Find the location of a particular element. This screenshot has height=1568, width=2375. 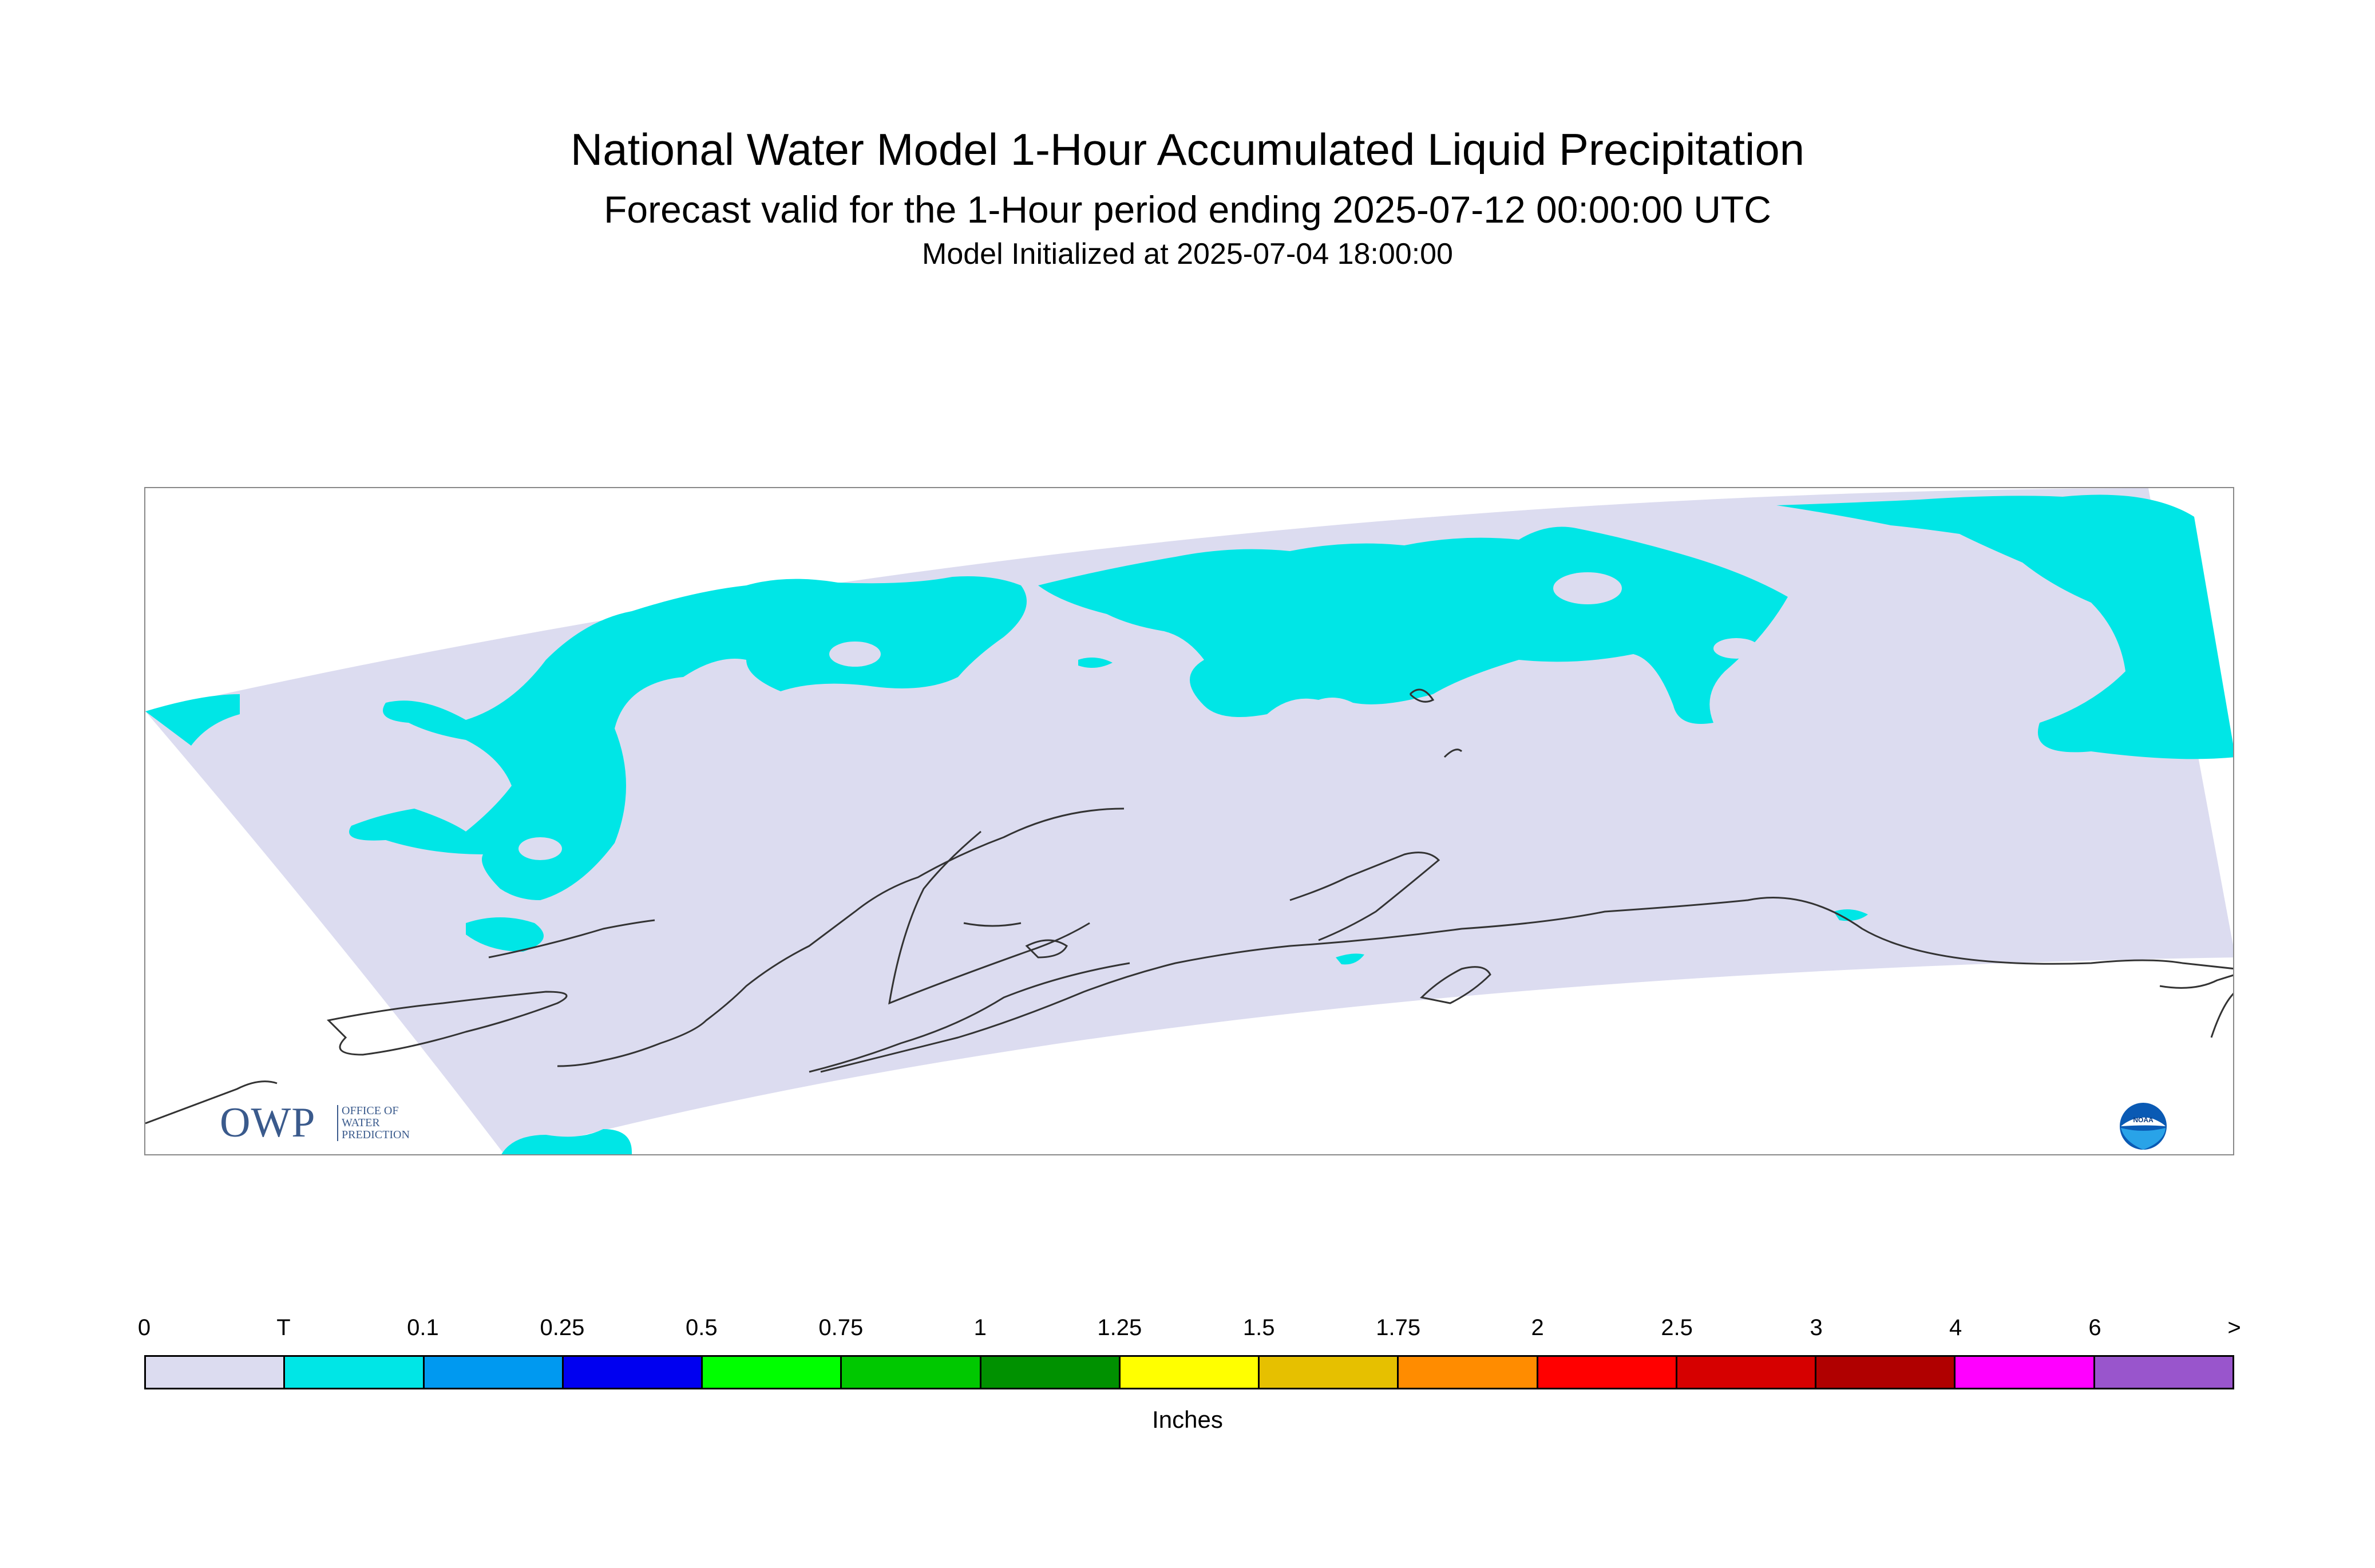

legend-tick-label: 2.5 is located at coordinates (1677, 1327).